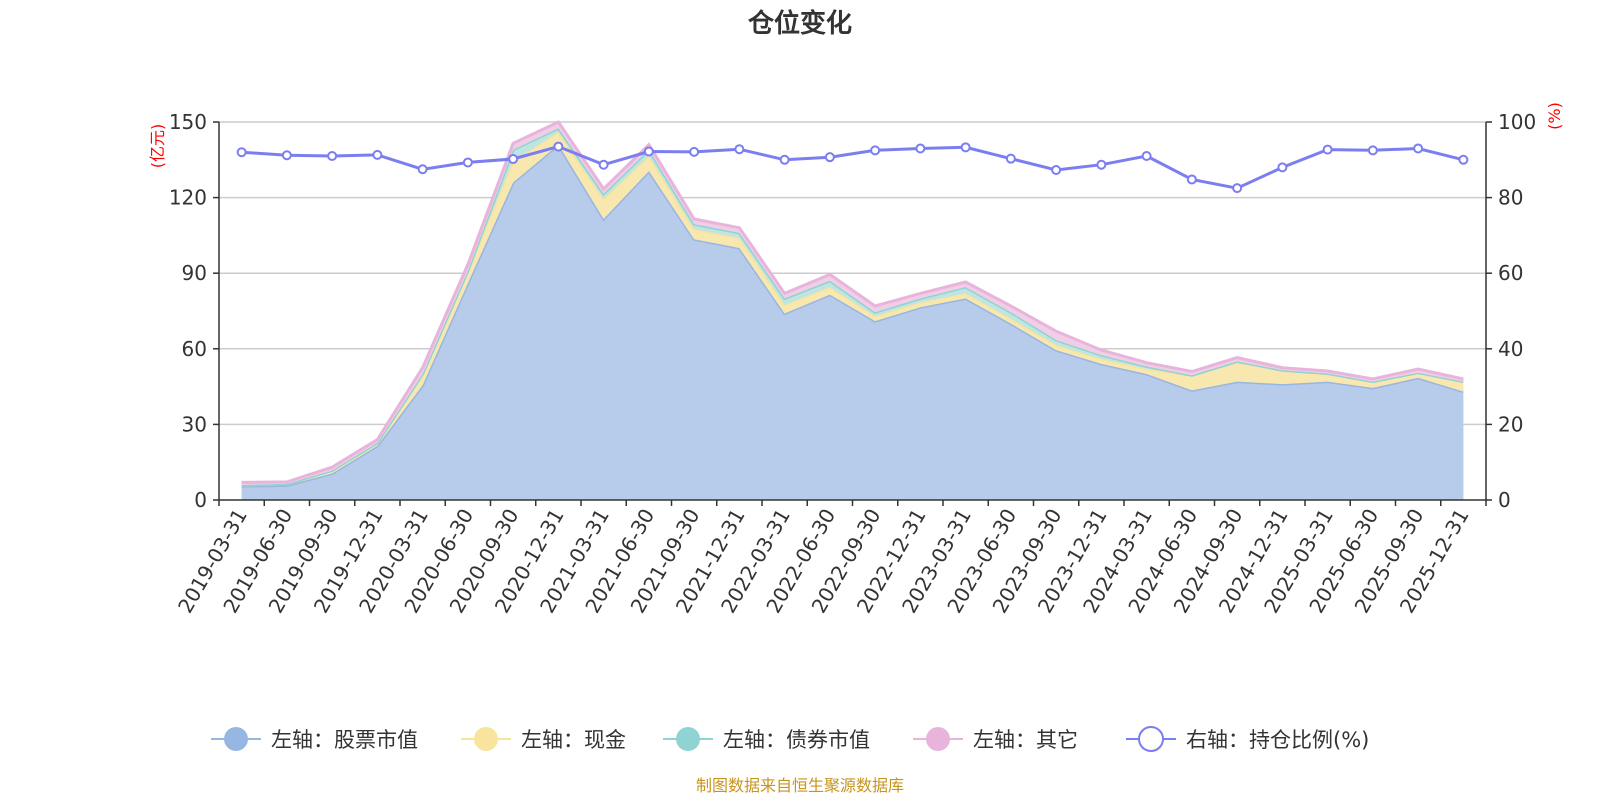  What do you see at coordinates (1025, 740) in the screenshot?
I see `legend-label: 左轴：其它` at bounding box center [1025, 740].